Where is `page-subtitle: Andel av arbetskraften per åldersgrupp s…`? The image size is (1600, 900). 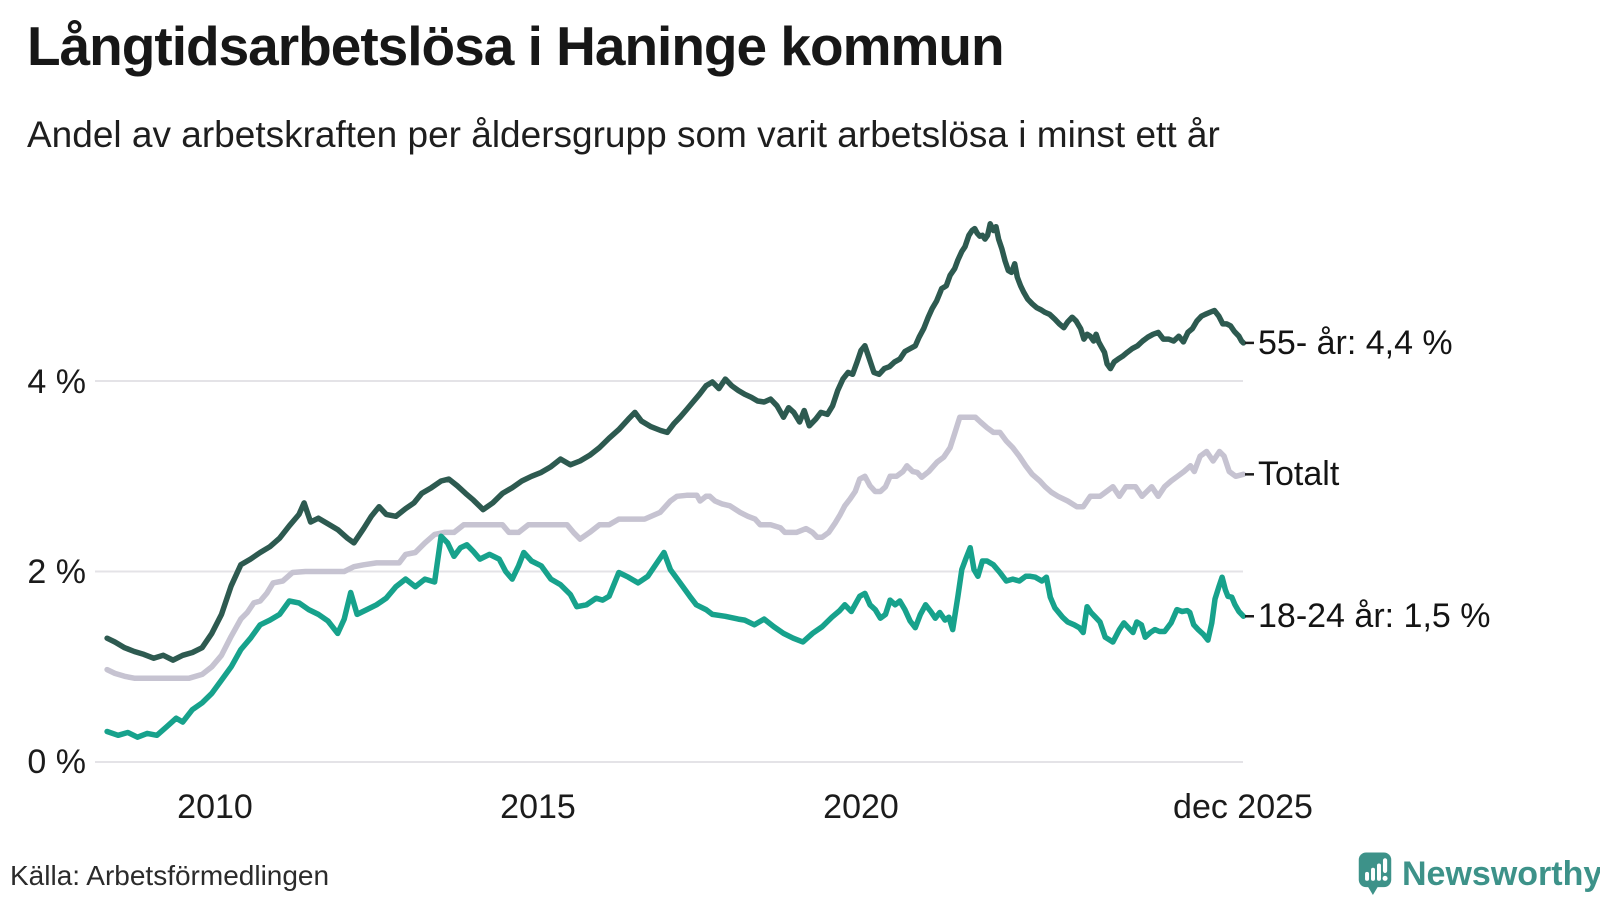
page-subtitle: Andel av arbetskraften per åldersgrupp s… is located at coordinates (623, 134).